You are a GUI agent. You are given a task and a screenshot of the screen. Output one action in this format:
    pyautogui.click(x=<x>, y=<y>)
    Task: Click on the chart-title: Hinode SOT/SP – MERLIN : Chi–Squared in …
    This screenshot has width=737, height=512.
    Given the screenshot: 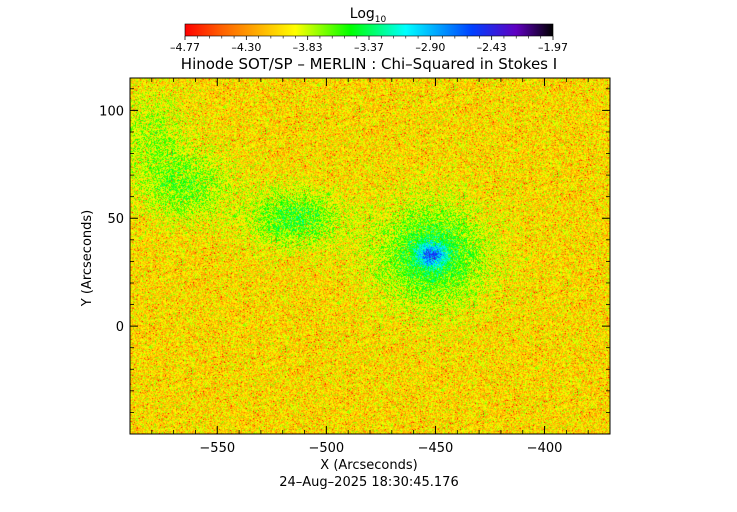 What is the action you would take?
    pyautogui.click(x=369, y=64)
    